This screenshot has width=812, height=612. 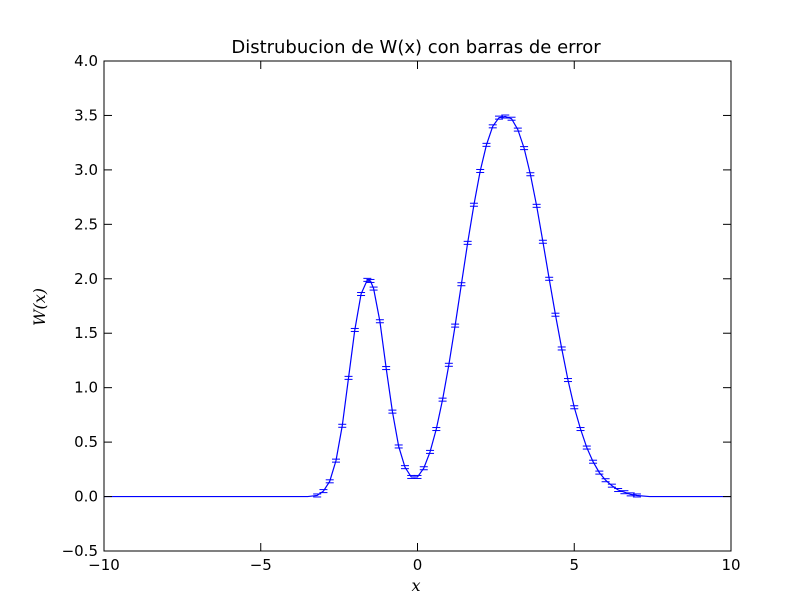 I want to click on x-tick-label: 5, so click(x=574, y=565).